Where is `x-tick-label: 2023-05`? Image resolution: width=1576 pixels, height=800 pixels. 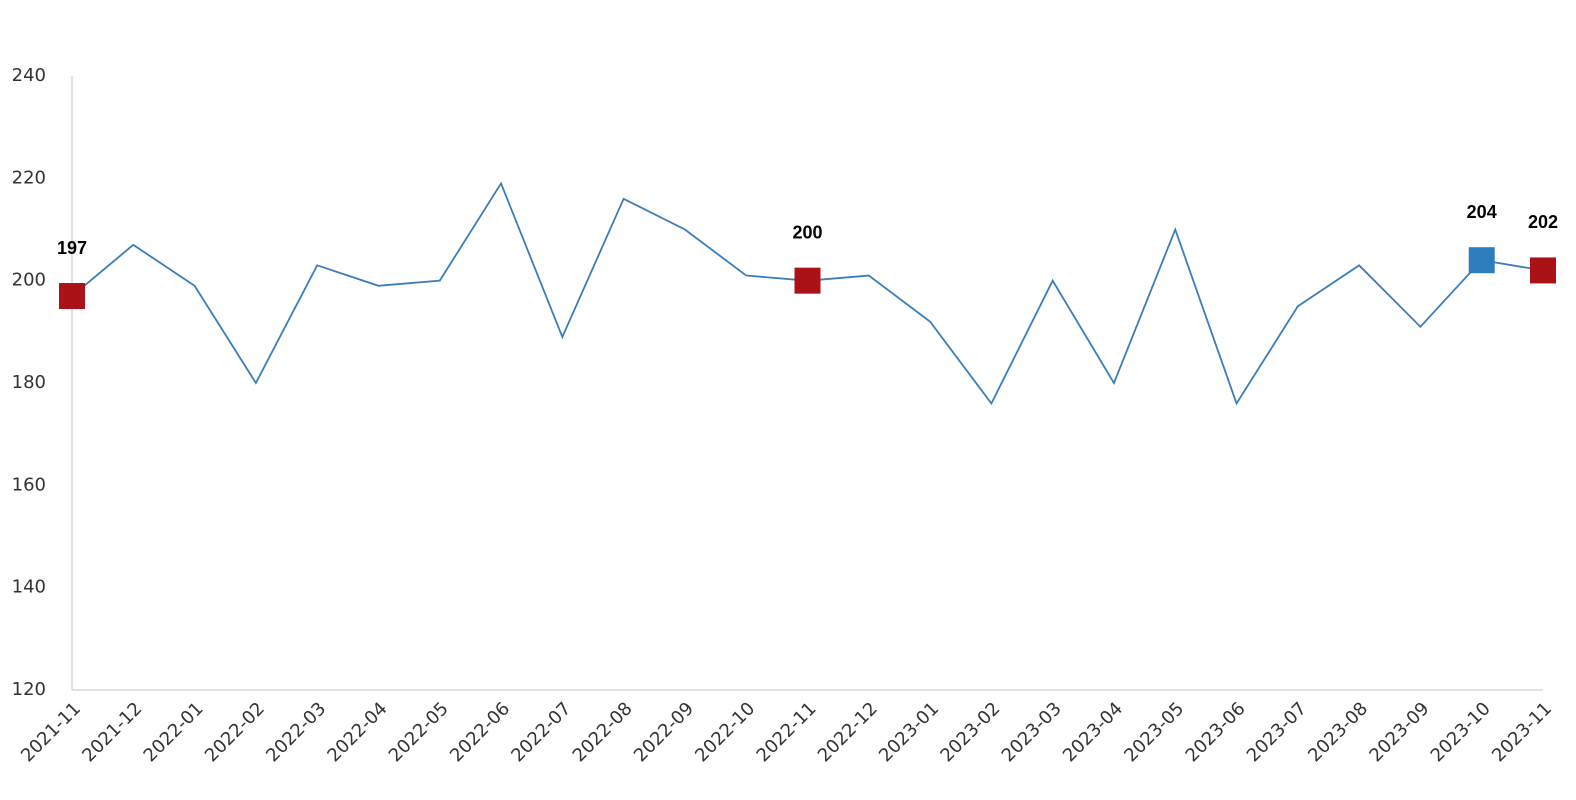
x-tick-label: 2023-05 is located at coordinates (1154, 732).